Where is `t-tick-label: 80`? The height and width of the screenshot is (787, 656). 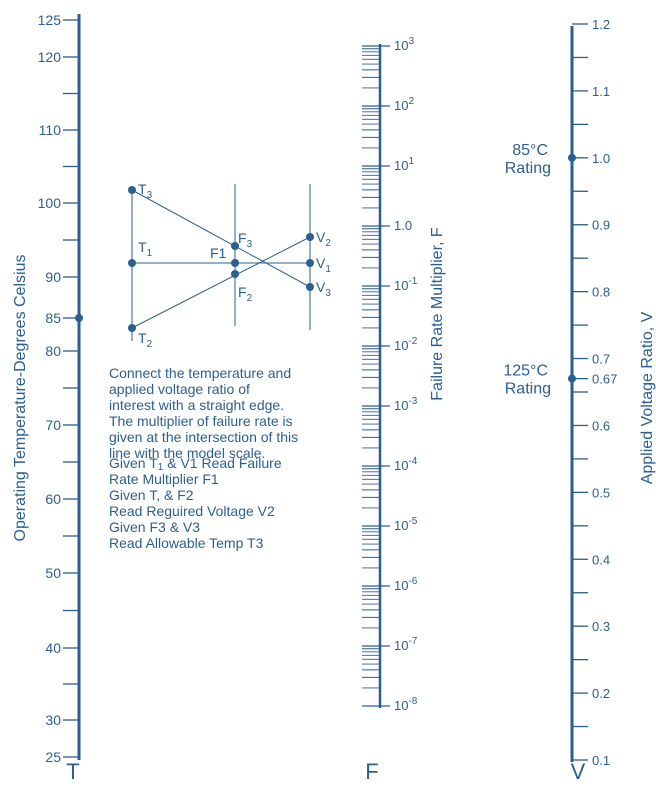
t-tick-label: 80 is located at coordinates (53, 351).